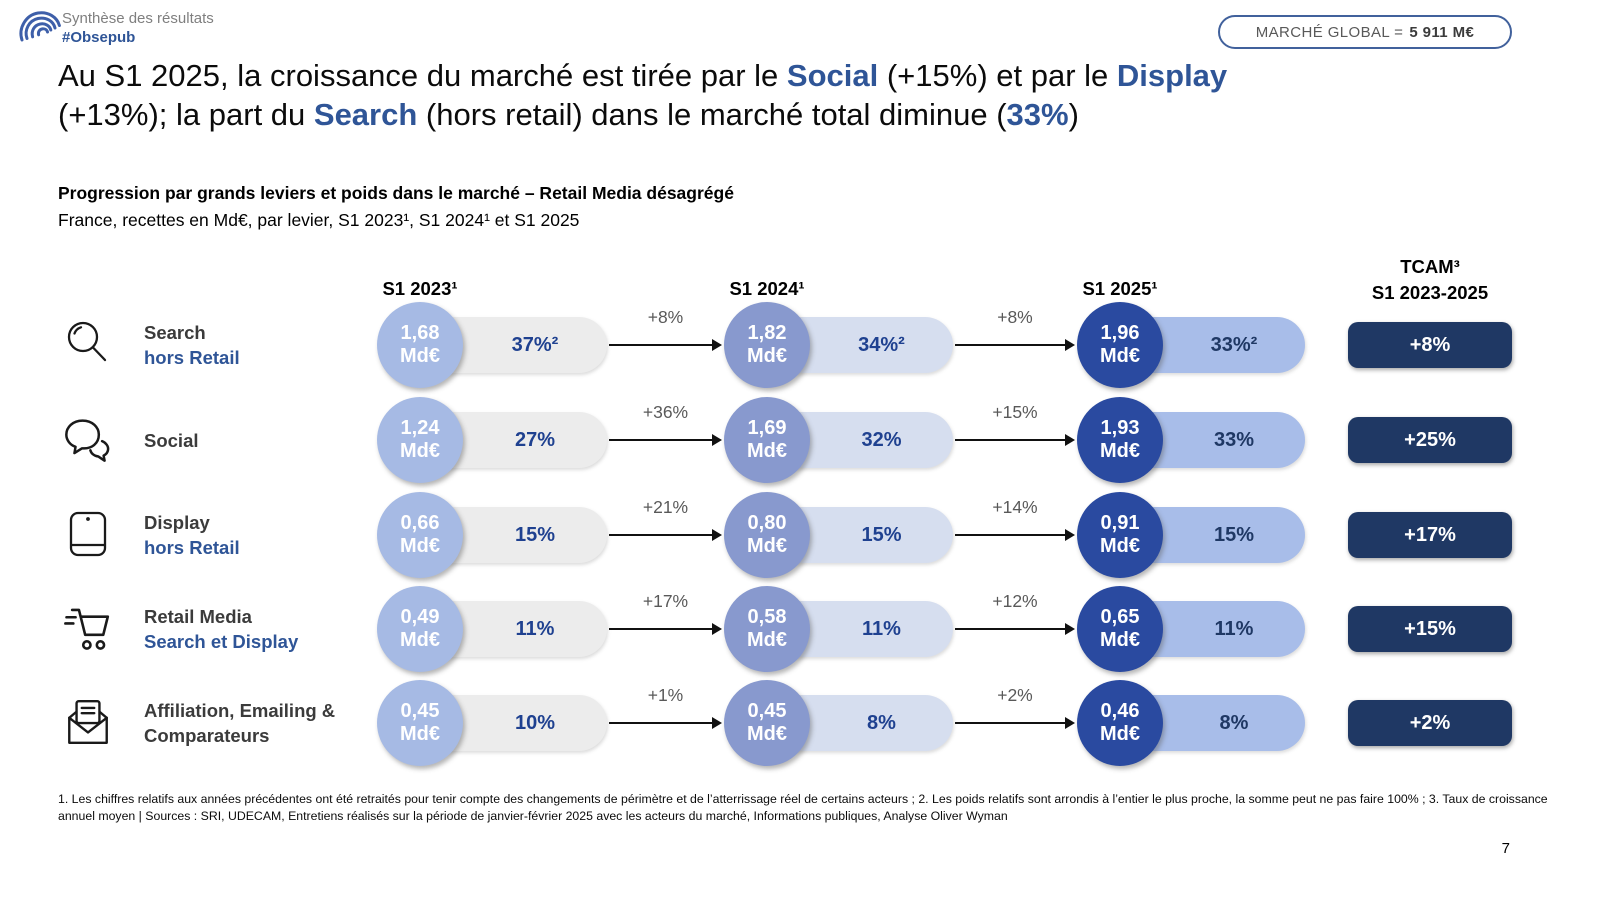  I want to click on revenue-circle: 0,65 Md€, so click(1120, 629).